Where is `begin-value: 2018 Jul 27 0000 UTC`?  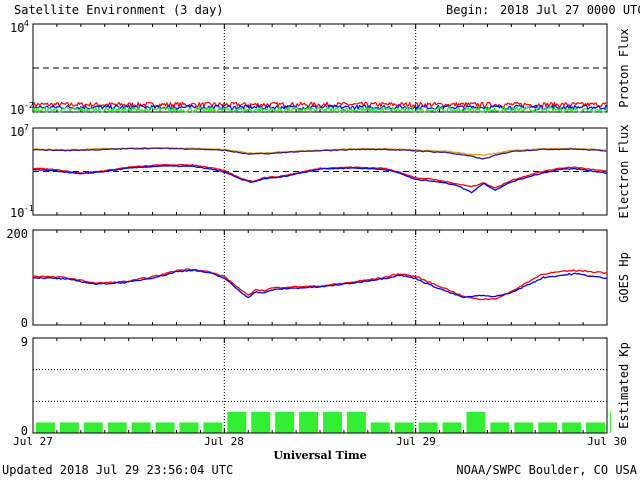 begin-value: 2018 Jul 27 0000 UTC is located at coordinates (570, 10).